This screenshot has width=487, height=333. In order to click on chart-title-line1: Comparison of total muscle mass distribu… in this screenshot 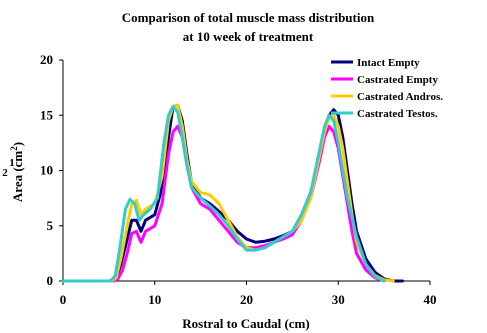, I will do `click(248, 17)`.